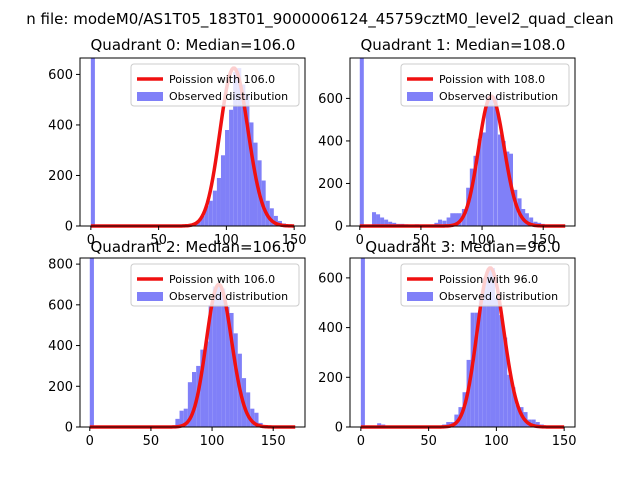  What do you see at coordinates (228, 96) in the screenshot?
I see `legend-hist-label-0: Observed distribution` at bounding box center [228, 96].